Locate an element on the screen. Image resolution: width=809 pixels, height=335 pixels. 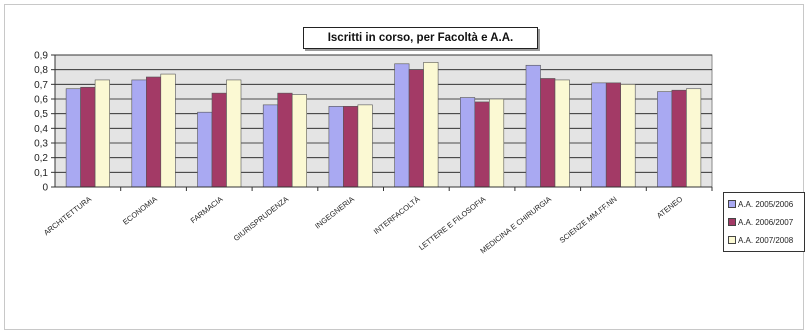
x-tick-label: ECONOMIA is located at coordinates (140, 210).